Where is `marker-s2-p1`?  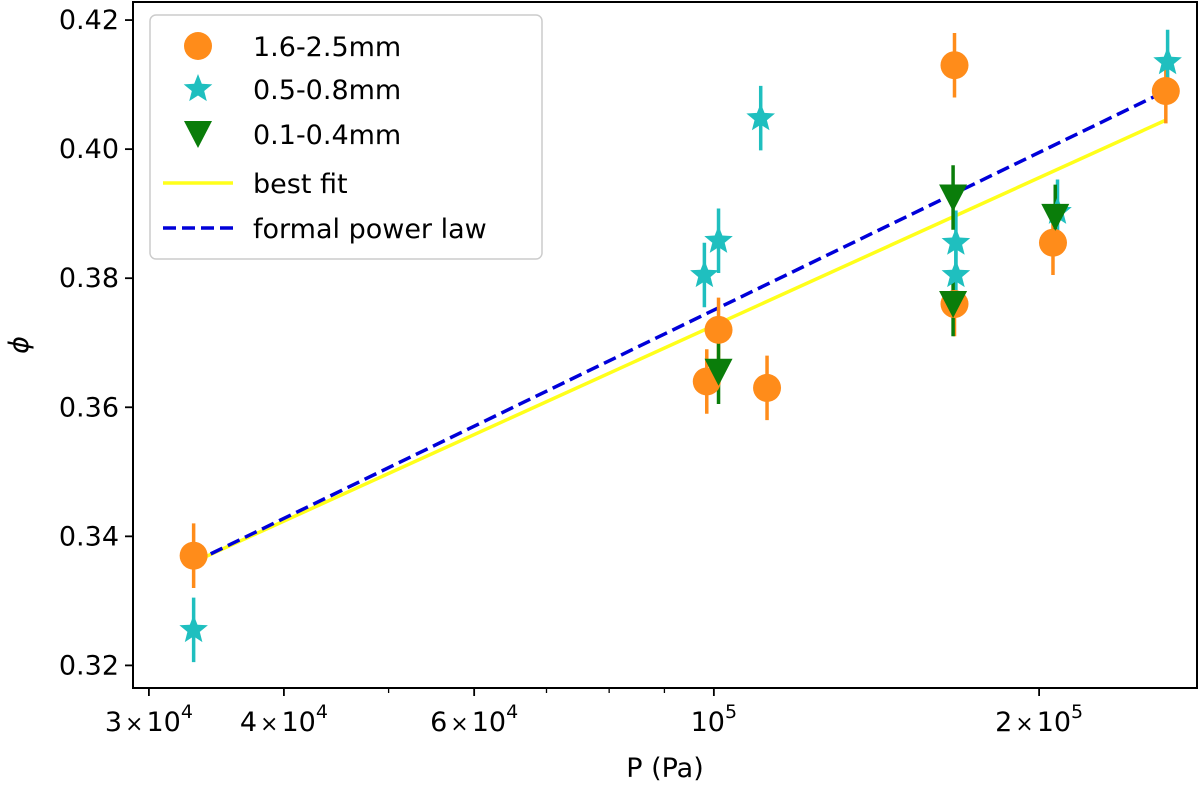 marker-s2-p1 is located at coordinates (193, 628).